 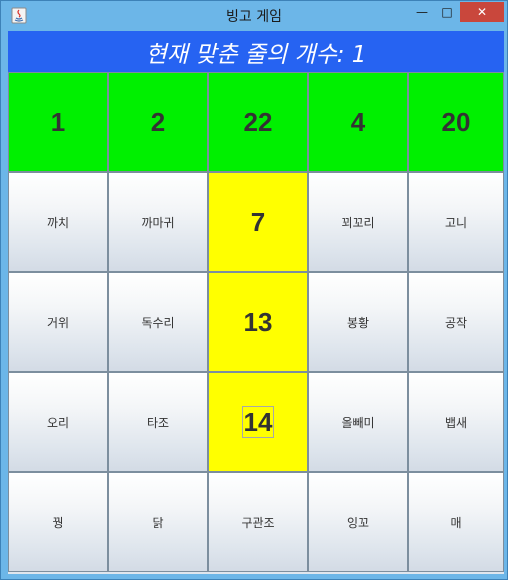 I want to click on bingo-cell-3-2: 14, so click(x=258, y=422).